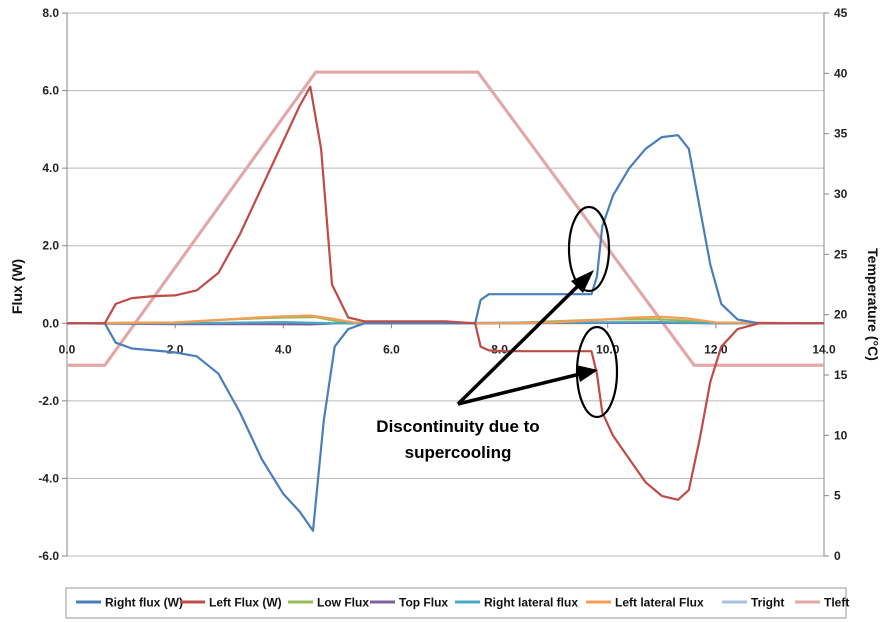  What do you see at coordinates (837, 556) in the screenshot?
I see `y2-tick-label-0: 0` at bounding box center [837, 556].